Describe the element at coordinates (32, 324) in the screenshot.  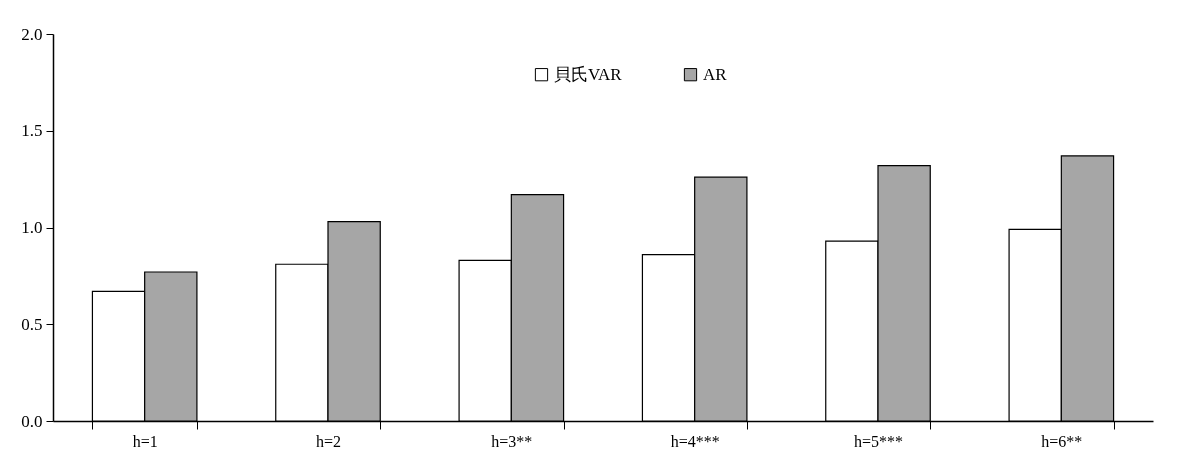
I see `y-tick-label: 0.5` at that location.